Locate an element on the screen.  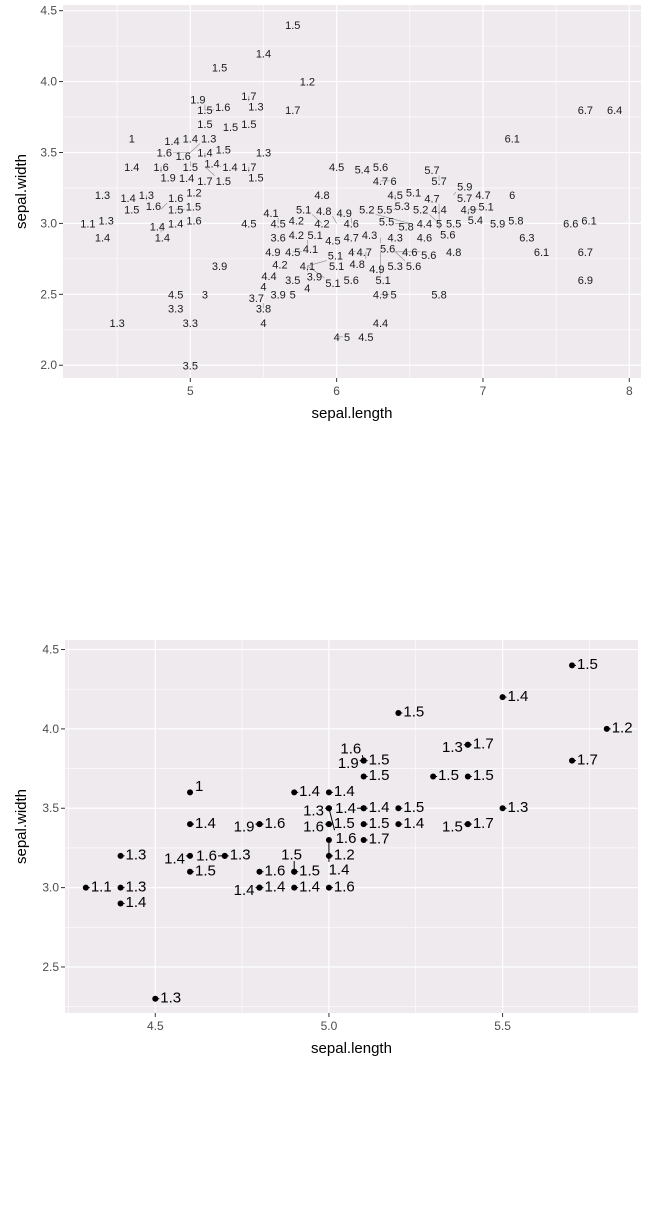
data-label: 1.9 is located at coordinates (348, 763).